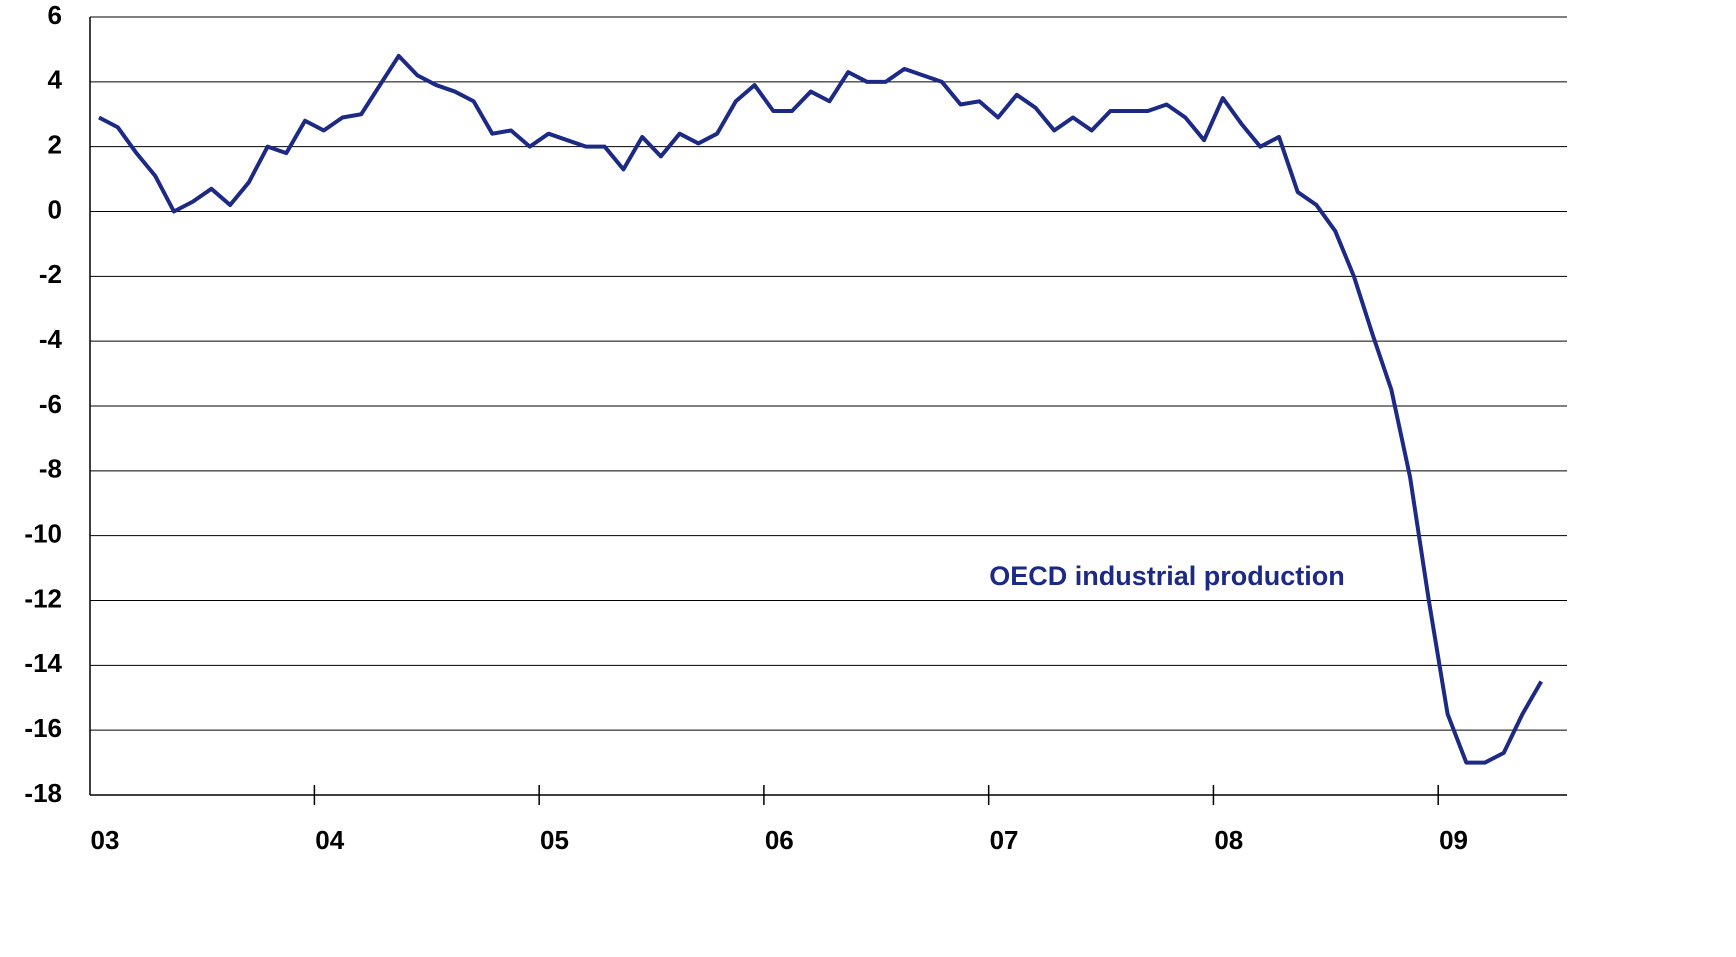 The width and height of the screenshot is (1736, 957). What do you see at coordinates (554, 840) in the screenshot?
I see `x-tick-label: 05` at bounding box center [554, 840].